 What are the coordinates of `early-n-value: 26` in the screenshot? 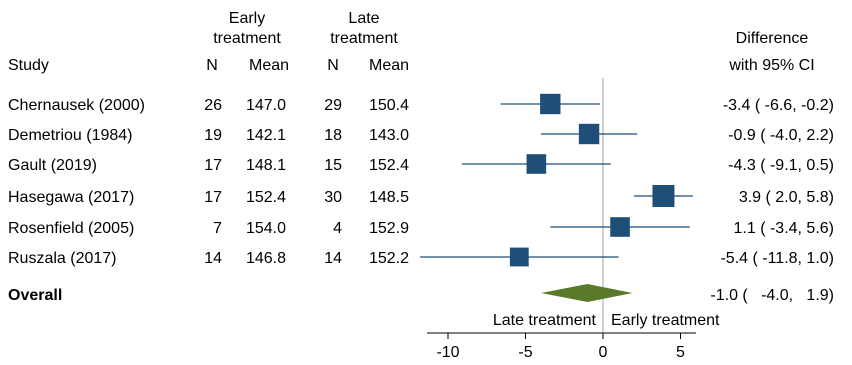 It's located at (213, 105).